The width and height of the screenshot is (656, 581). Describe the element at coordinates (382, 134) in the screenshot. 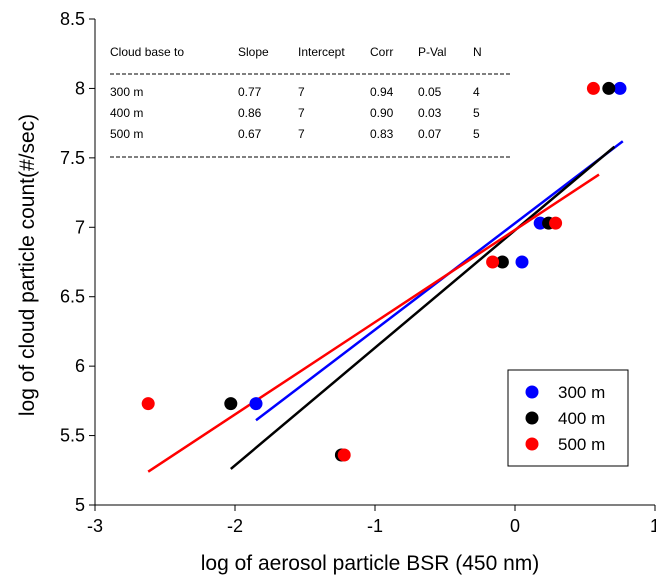

I see `table-cell: 0.83` at that location.